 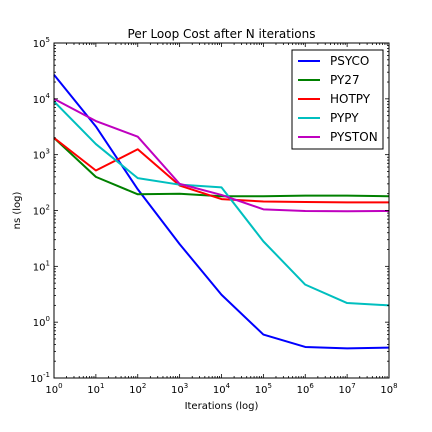 I want to click on x-tick-label: 10³, so click(x=179, y=389).